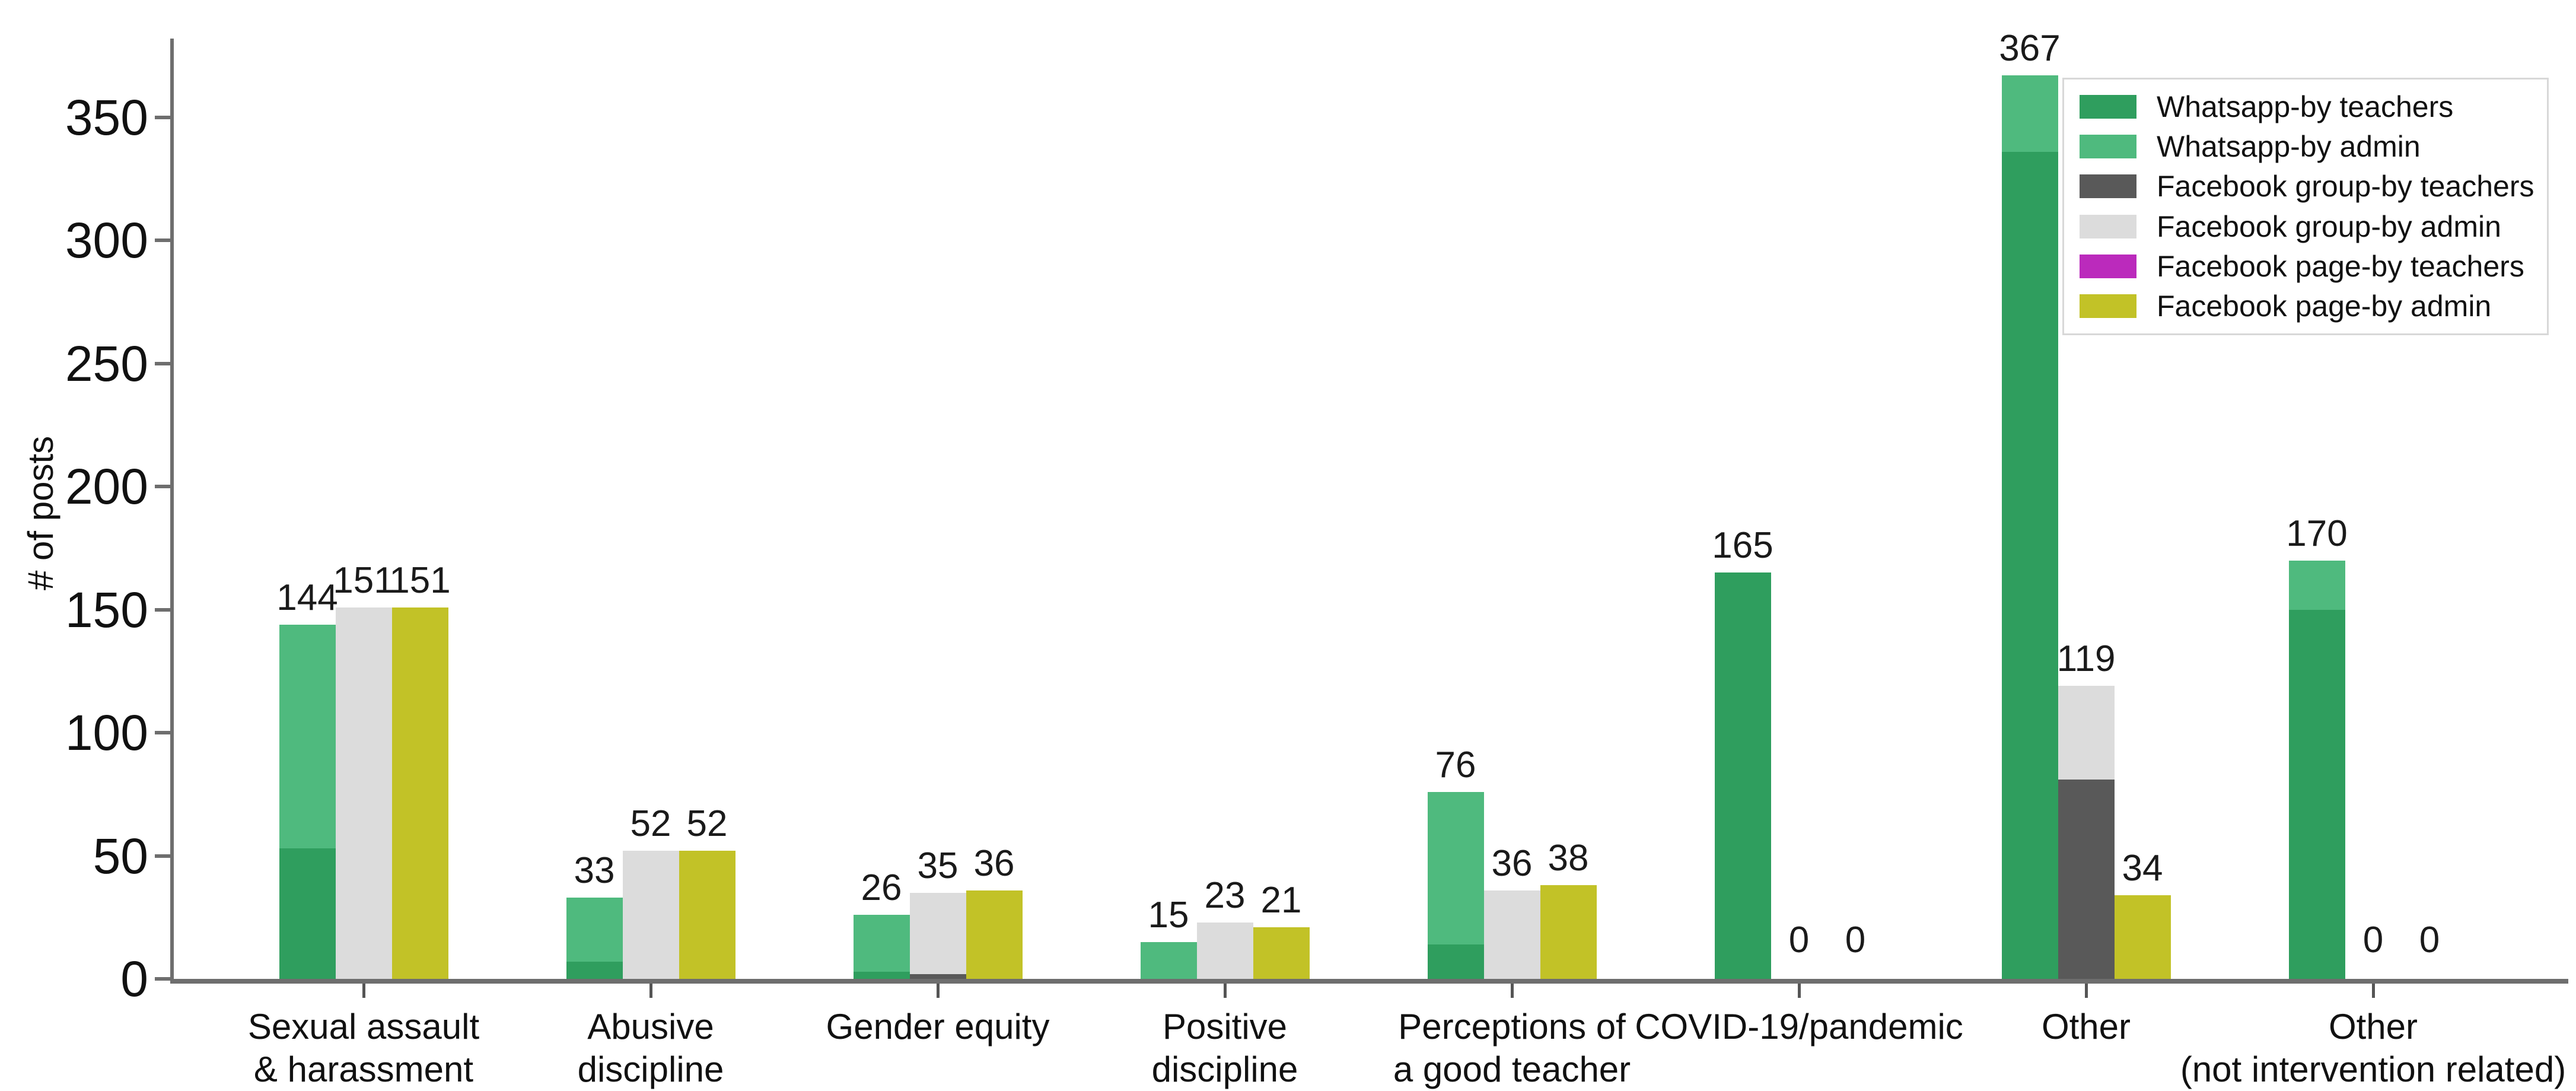 This screenshot has width=2576, height=1091. I want to click on bar-facebook-group-cat2, so click(937, 935).